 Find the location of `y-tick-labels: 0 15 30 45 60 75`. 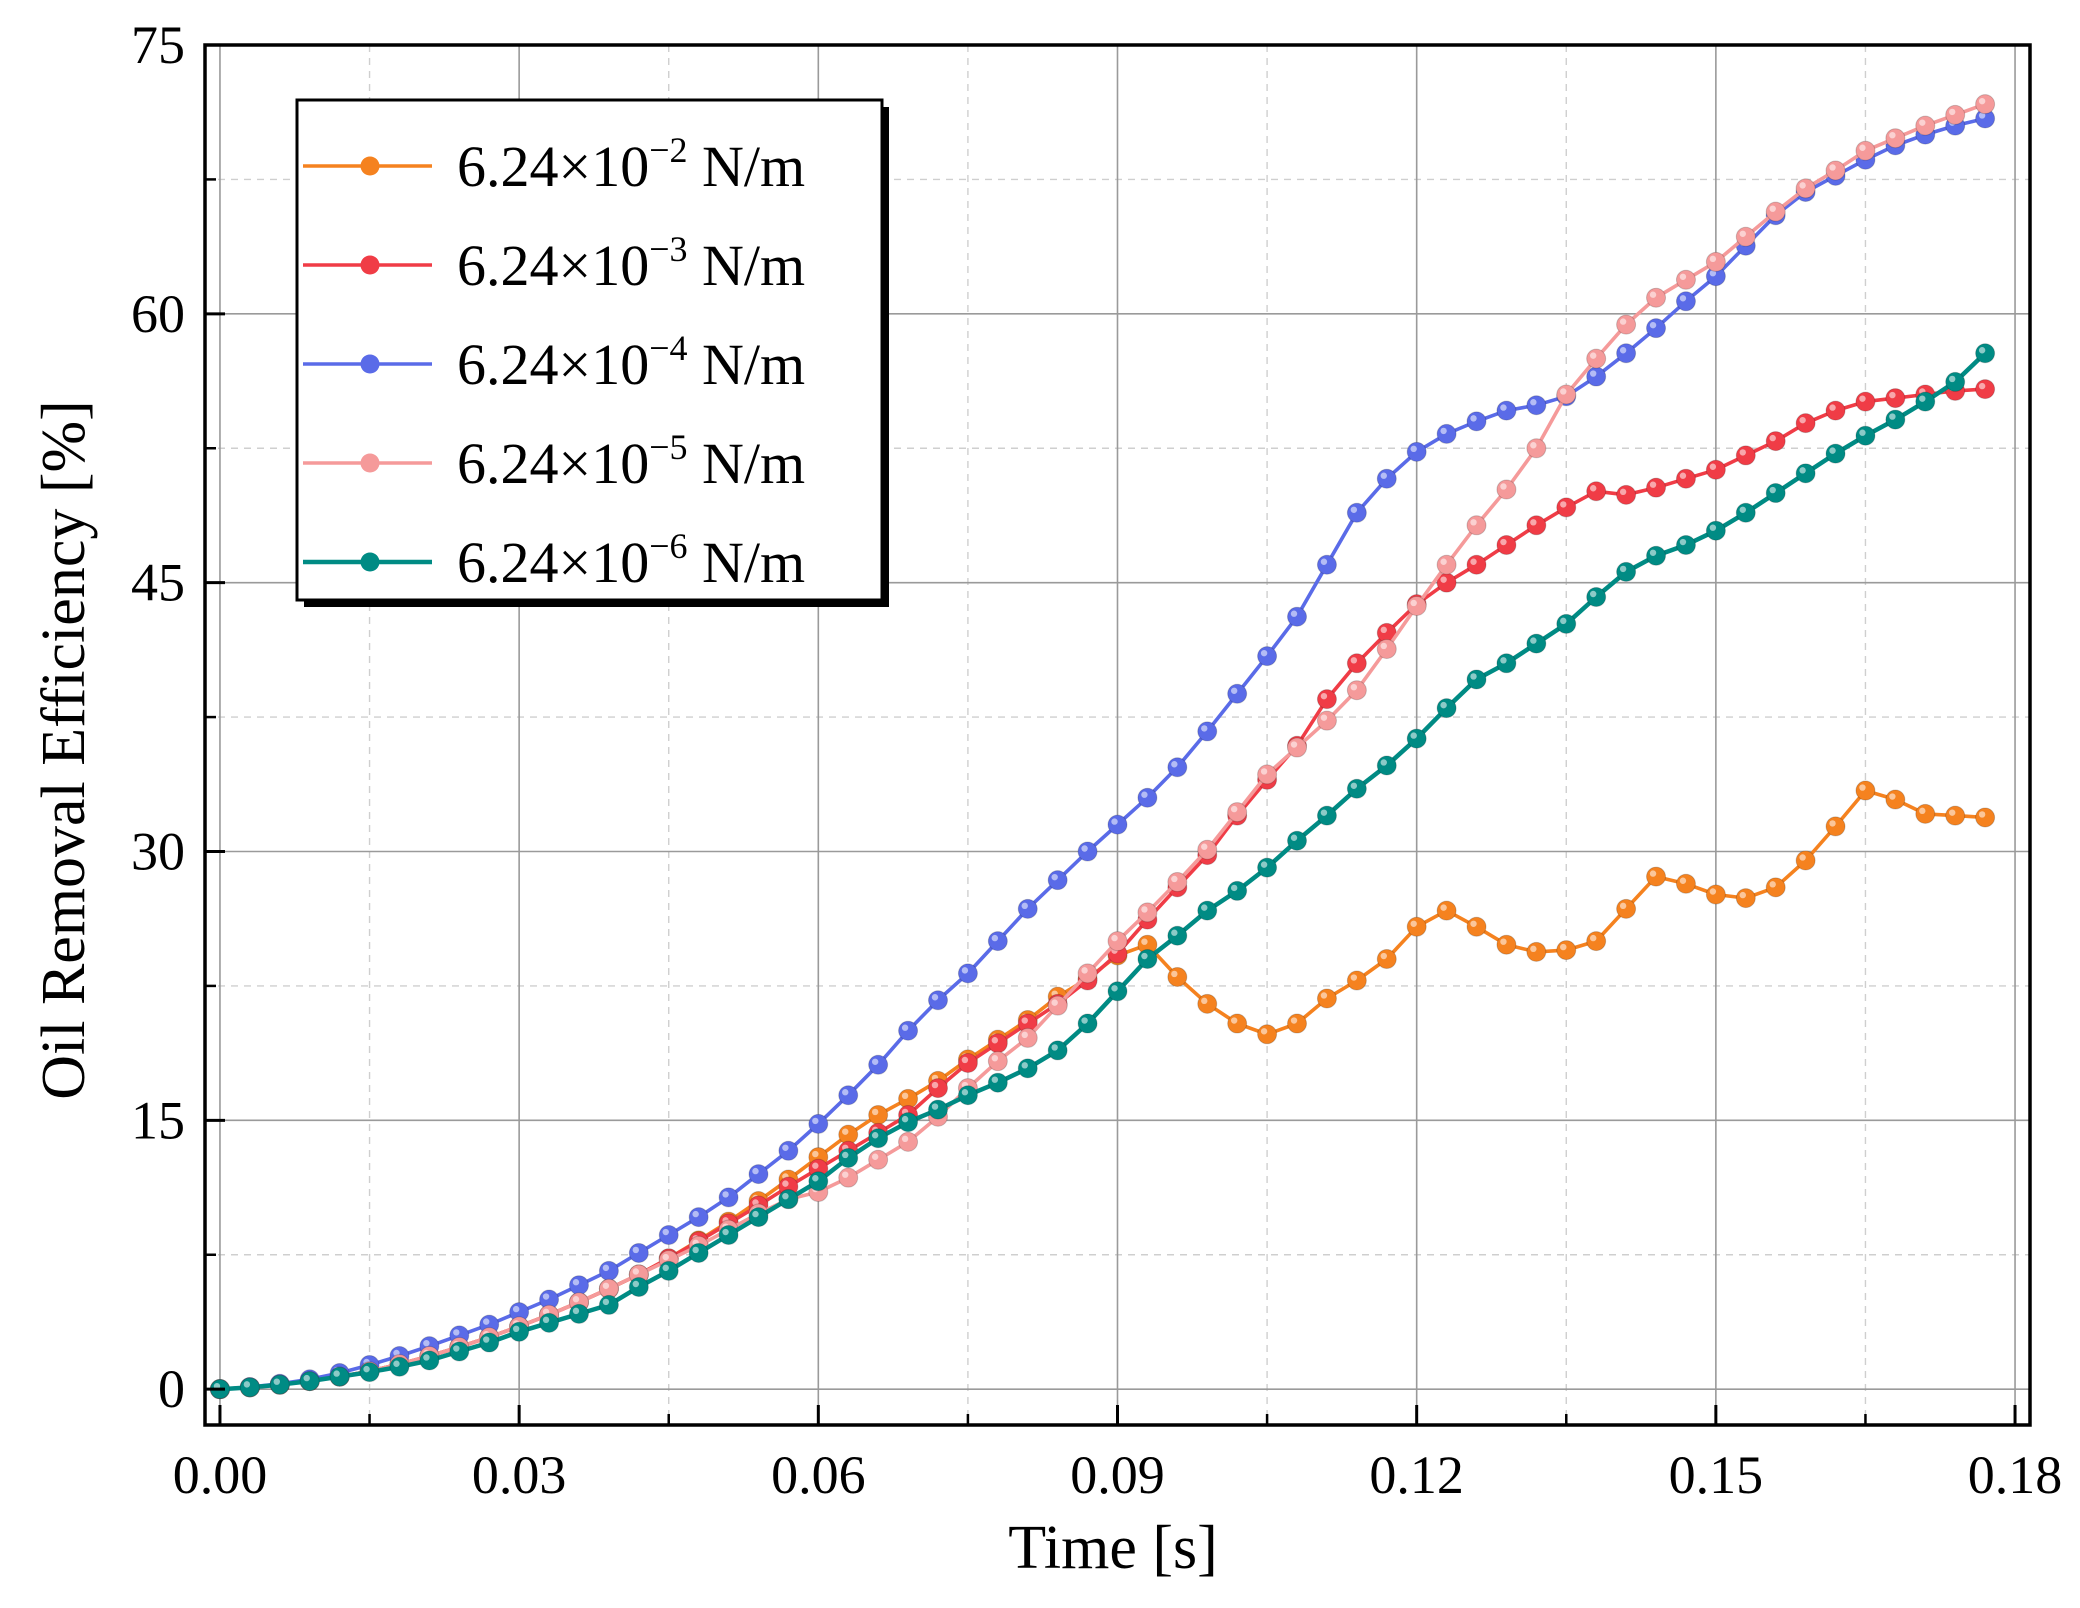

y-tick-labels: 0 15 30 45 60 75 is located at coordinates (158, 717).